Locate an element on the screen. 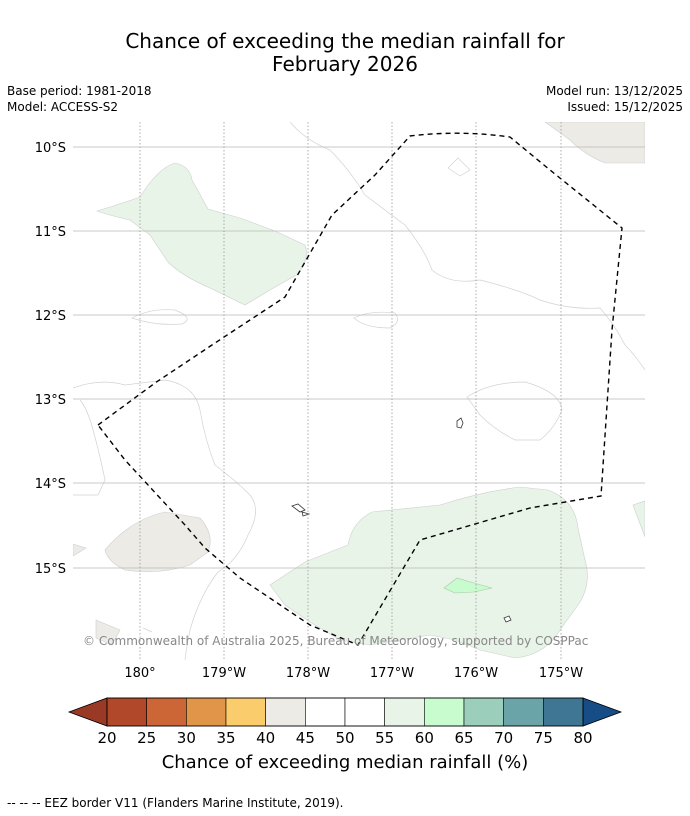  colorbar-tick-label: 30 is located at coordinates (186, 738).